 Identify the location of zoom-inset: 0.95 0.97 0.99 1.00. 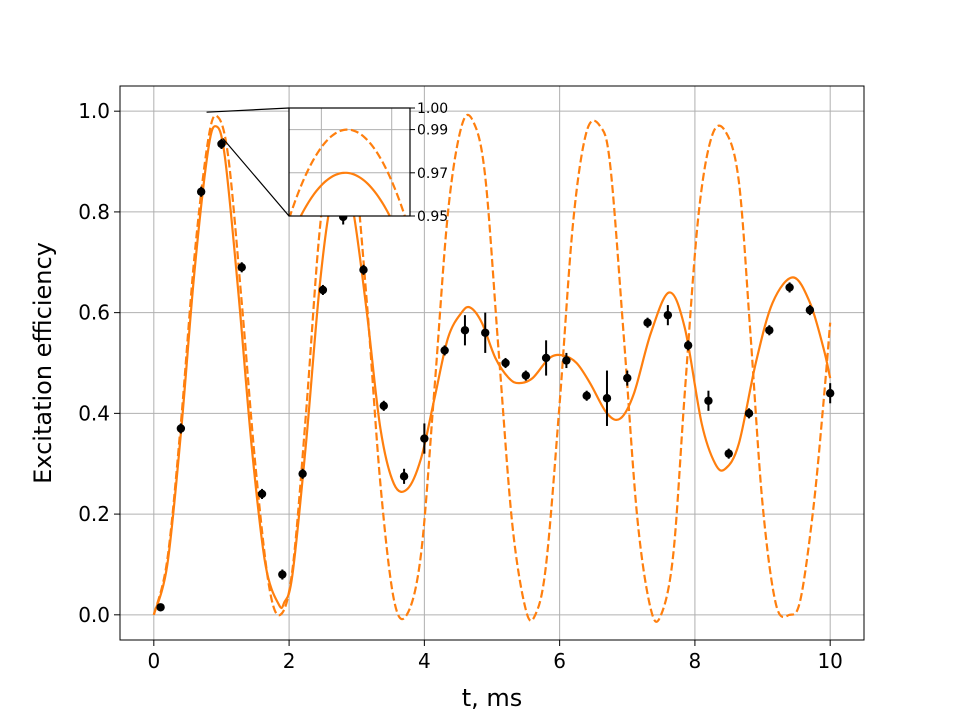
(327, 163).